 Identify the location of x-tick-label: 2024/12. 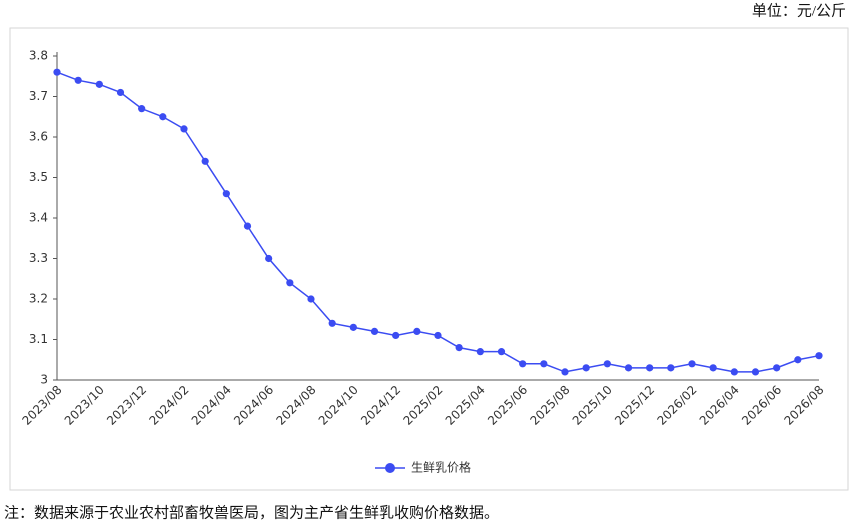
(380, 405).